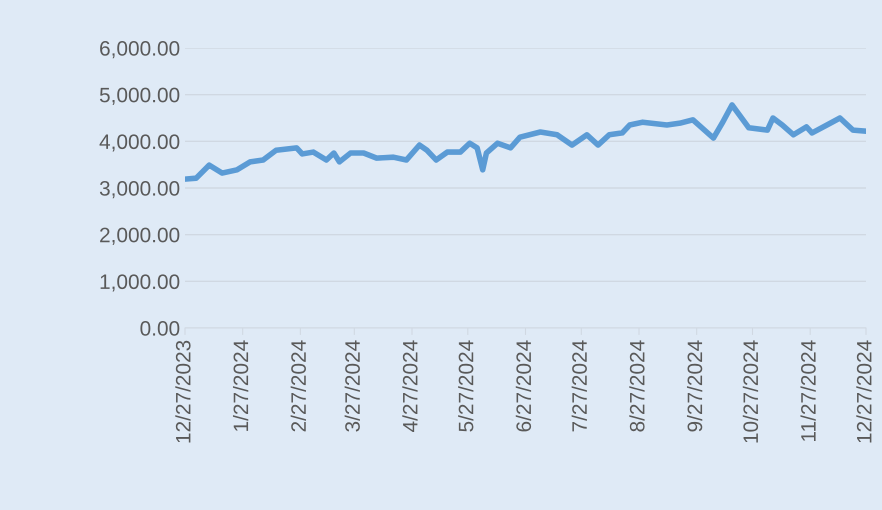  I want to click on x-tick-label: 11/27/2024, so click(808, 390).